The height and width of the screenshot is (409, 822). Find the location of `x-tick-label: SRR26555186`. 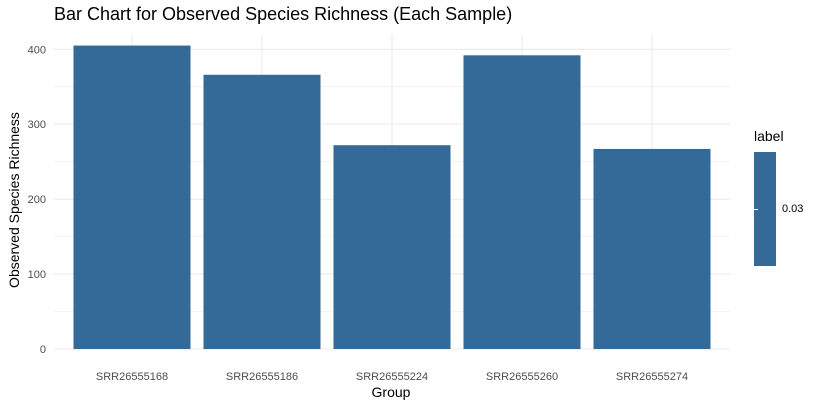

x-tick-label: SRR26555186 is located at coordinates (262, 377).